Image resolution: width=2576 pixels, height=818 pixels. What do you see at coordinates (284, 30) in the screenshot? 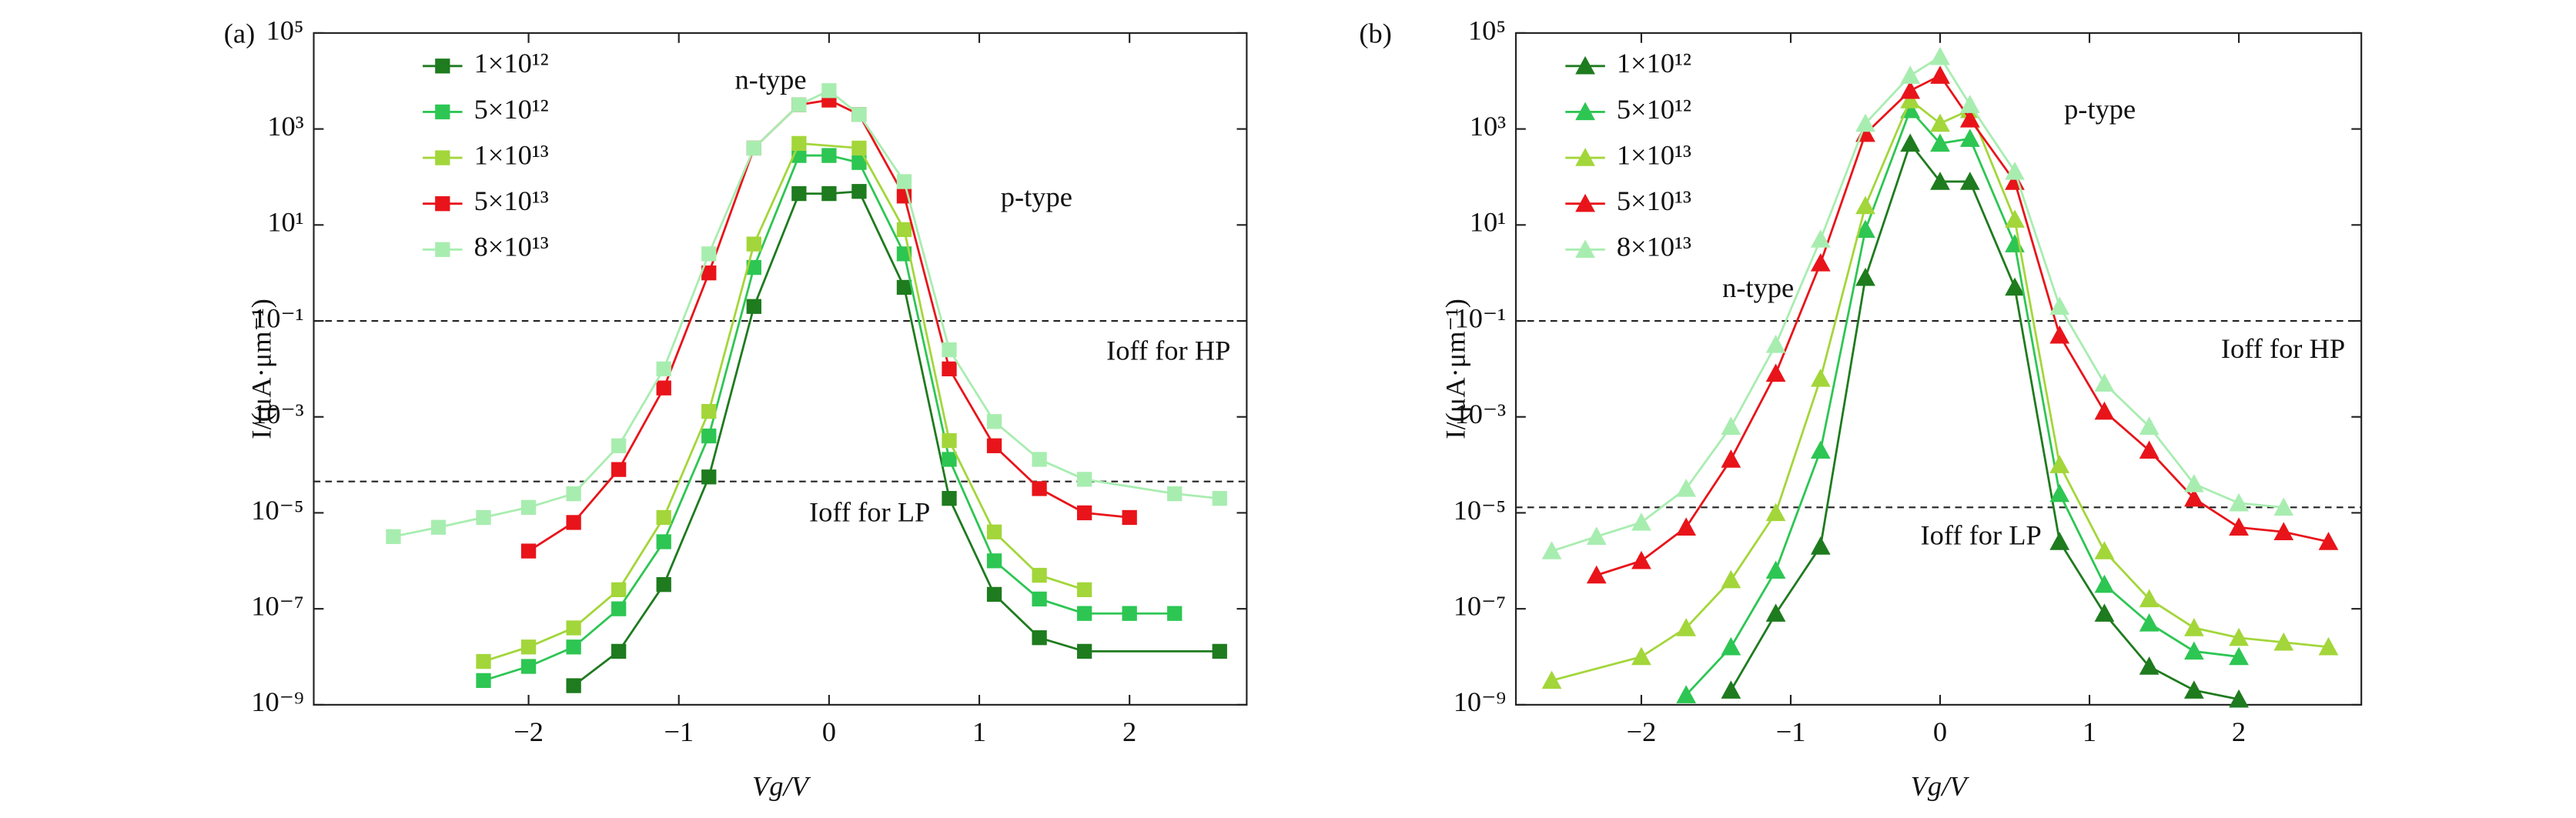
I see `y-tick-label: 10⁵` at bounding box center [284, 30].